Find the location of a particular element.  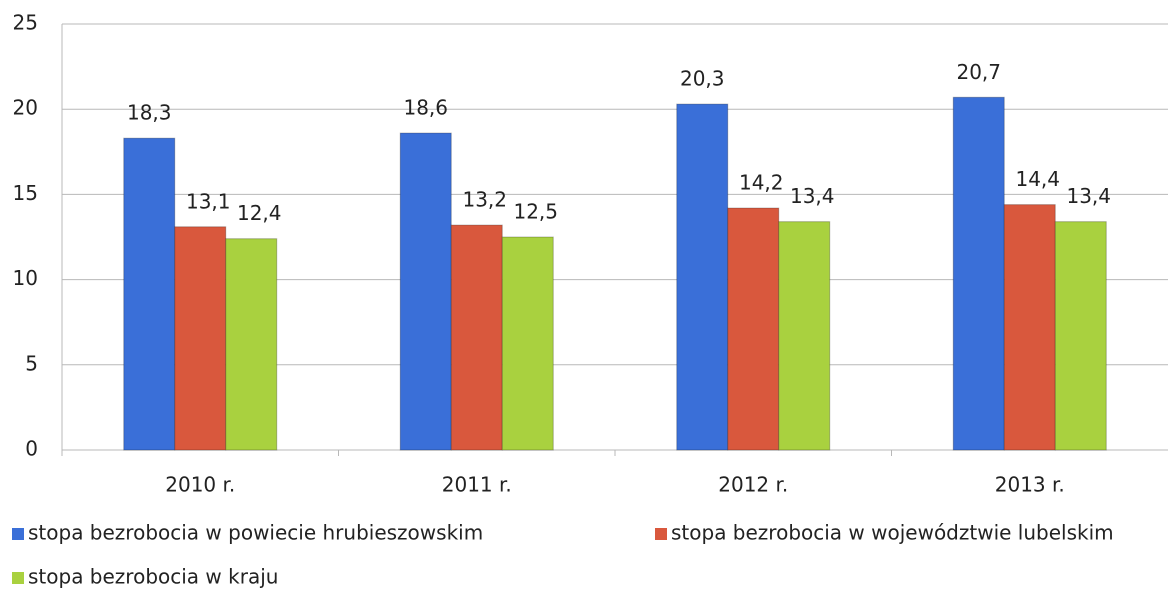

y-tick-label: 10 is located at coordinates (25, 278).